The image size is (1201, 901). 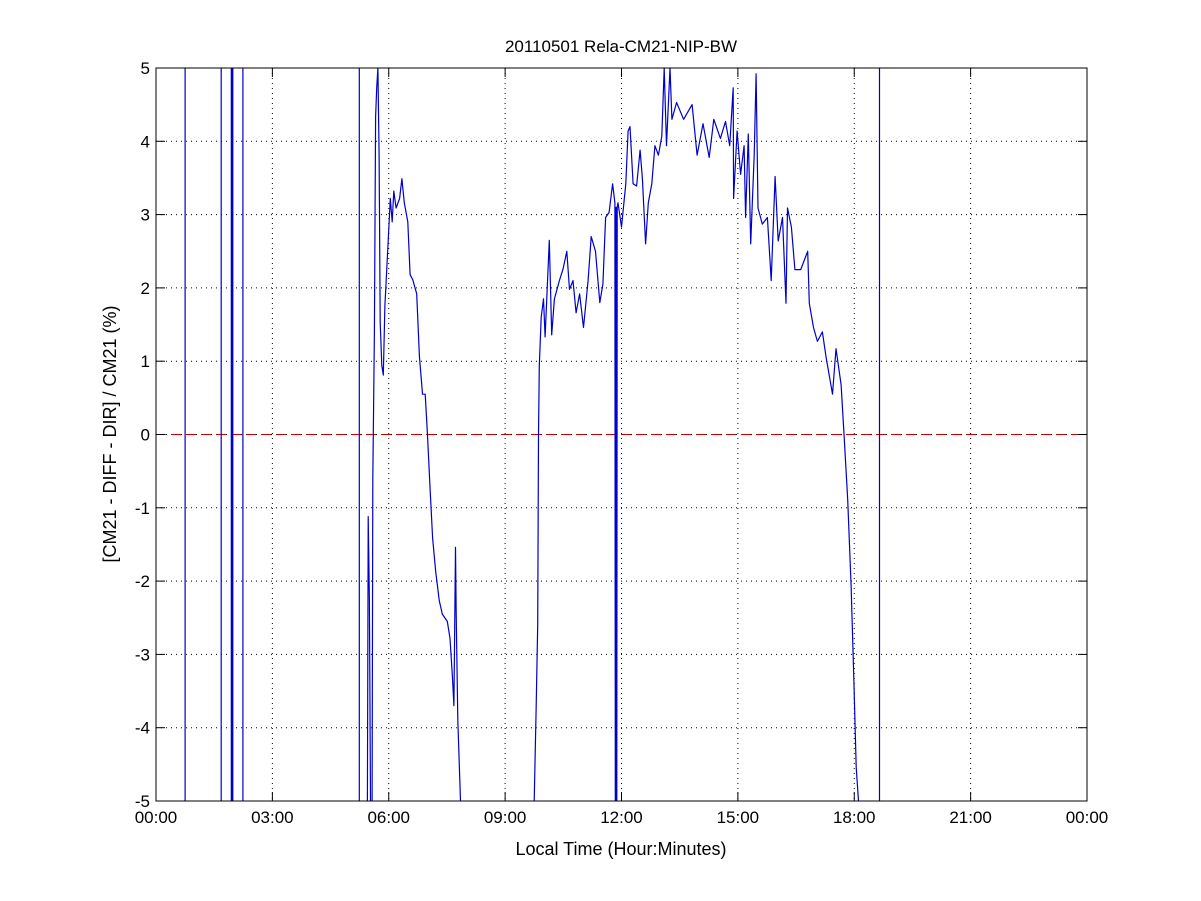 I want to click on y-tick-label: 4, so click(x=145, y=141).